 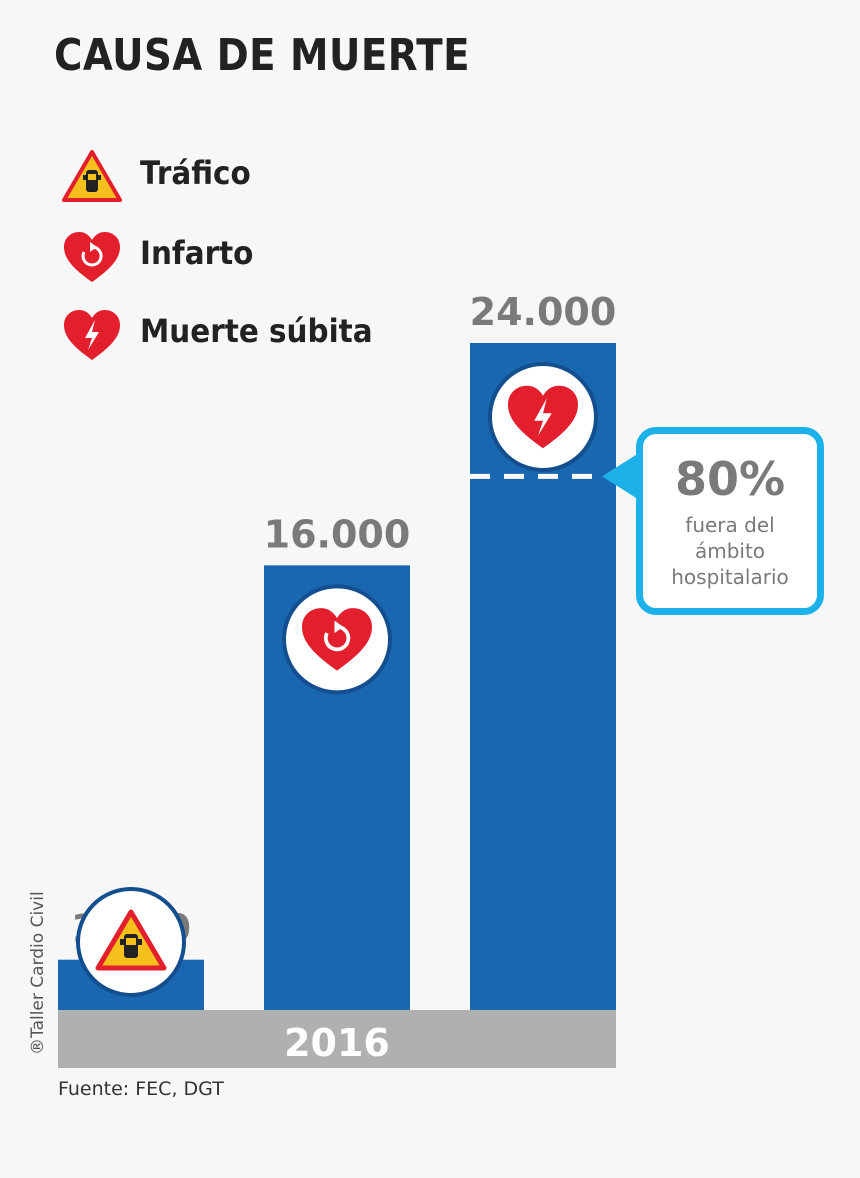 I want to click on credit-text: ®Taller Cardio Civil, so click(x=38, y=973).